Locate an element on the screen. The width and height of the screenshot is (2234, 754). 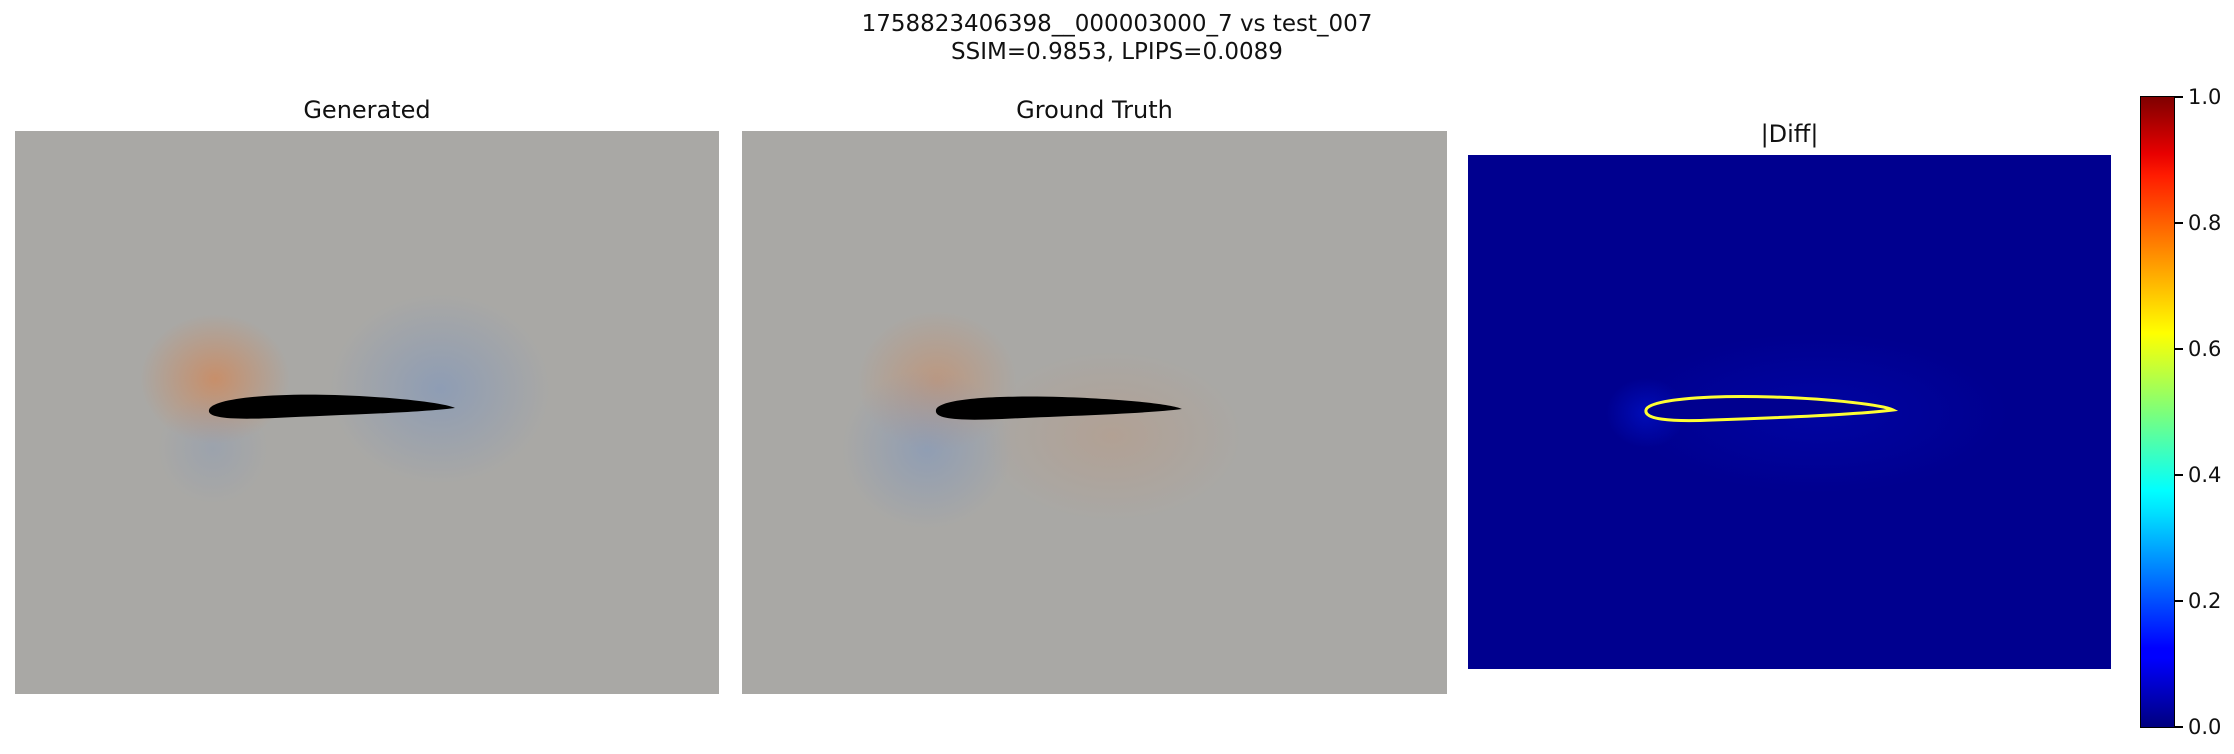
colorbar-tick-label: 0.4 is located at coordinates (2205, 475).